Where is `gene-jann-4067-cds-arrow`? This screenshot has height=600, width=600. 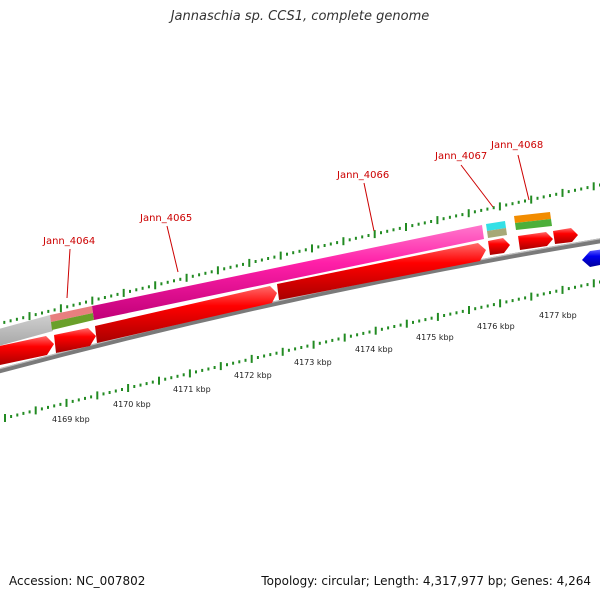 gene-jann-4067-cds-arrow is located at coordinates (499, 246).